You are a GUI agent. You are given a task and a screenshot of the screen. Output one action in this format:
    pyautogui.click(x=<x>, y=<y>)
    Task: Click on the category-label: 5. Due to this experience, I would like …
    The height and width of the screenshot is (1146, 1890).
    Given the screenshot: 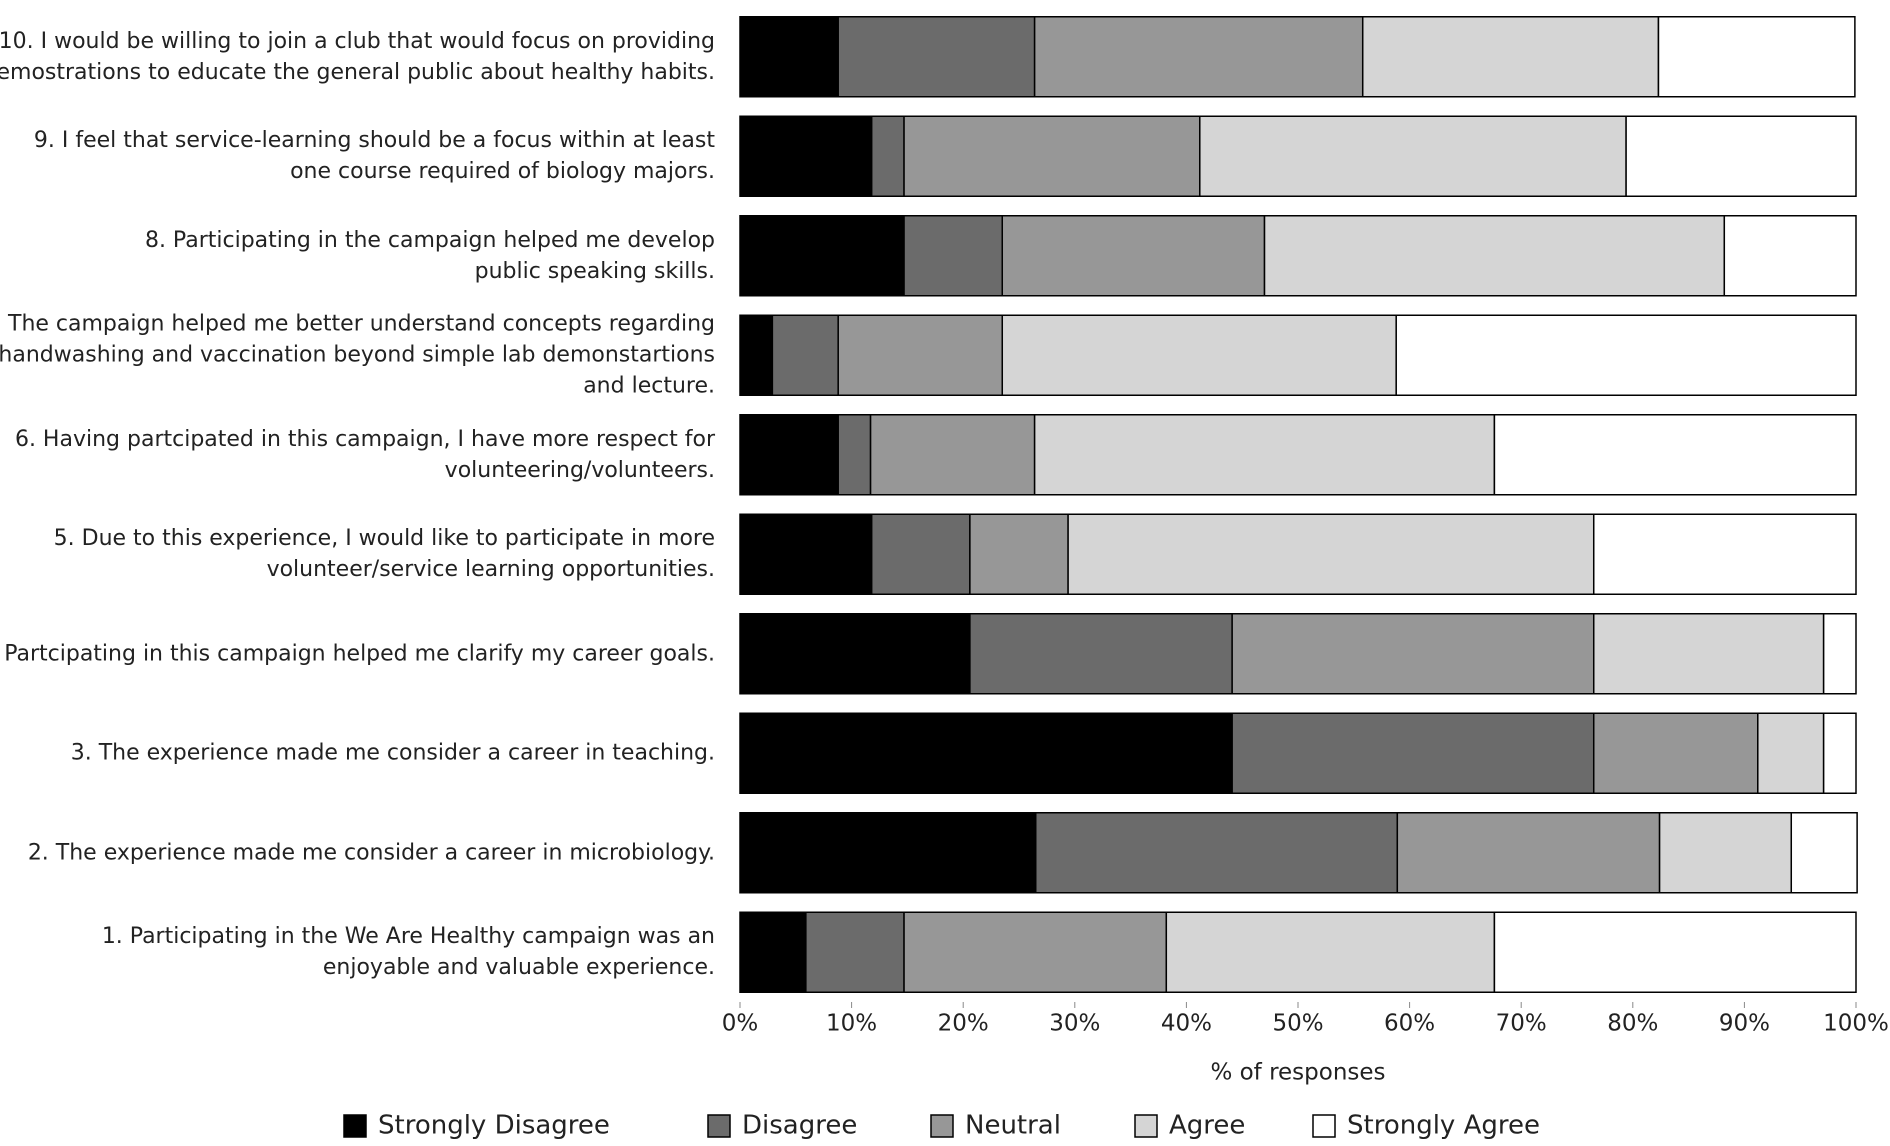 What is the action you would take?
    pyautogui.click(x=384, y=554)
    